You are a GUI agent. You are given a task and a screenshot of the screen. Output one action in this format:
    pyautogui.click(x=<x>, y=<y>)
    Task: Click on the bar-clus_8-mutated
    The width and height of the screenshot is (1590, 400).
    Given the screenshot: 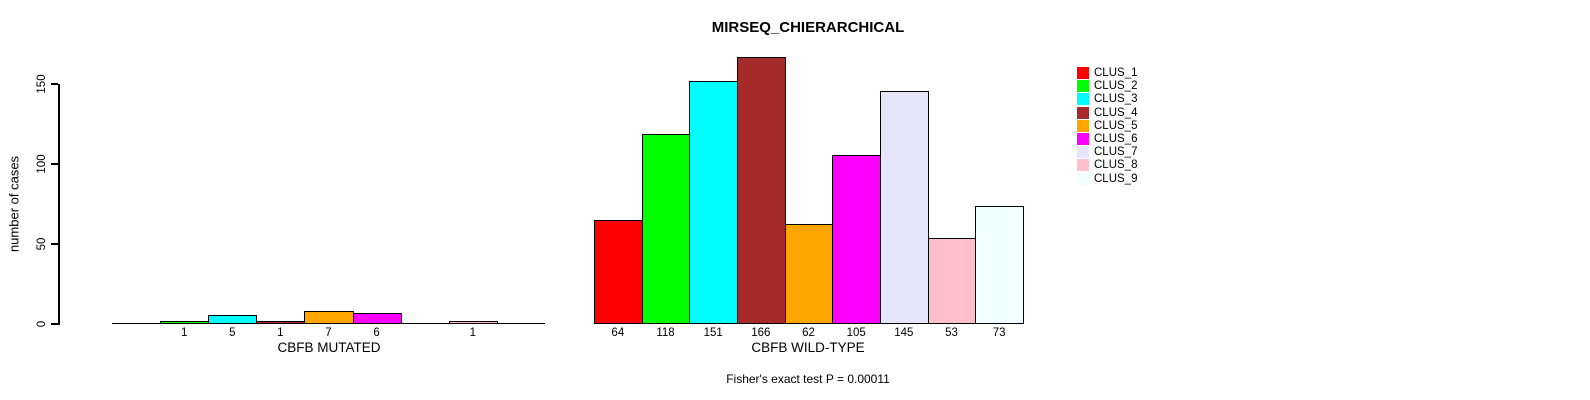 What is the action you would take?
    pyautogui.click(x=473, y=322)
    